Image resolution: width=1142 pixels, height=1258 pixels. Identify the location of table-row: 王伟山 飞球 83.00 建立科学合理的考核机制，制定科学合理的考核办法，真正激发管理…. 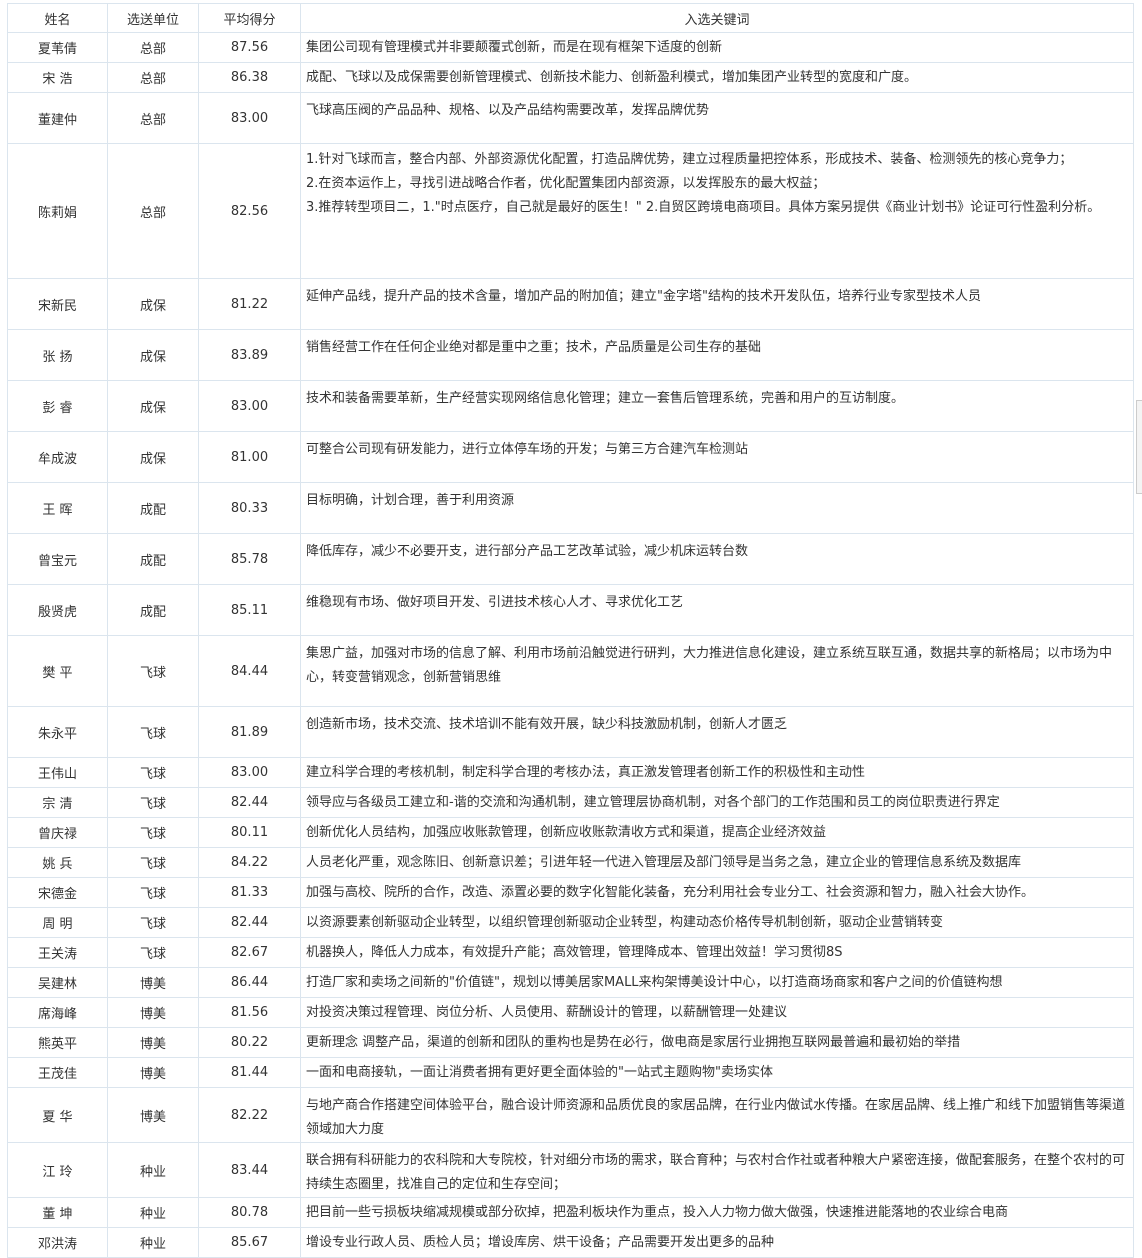
(570, 772).